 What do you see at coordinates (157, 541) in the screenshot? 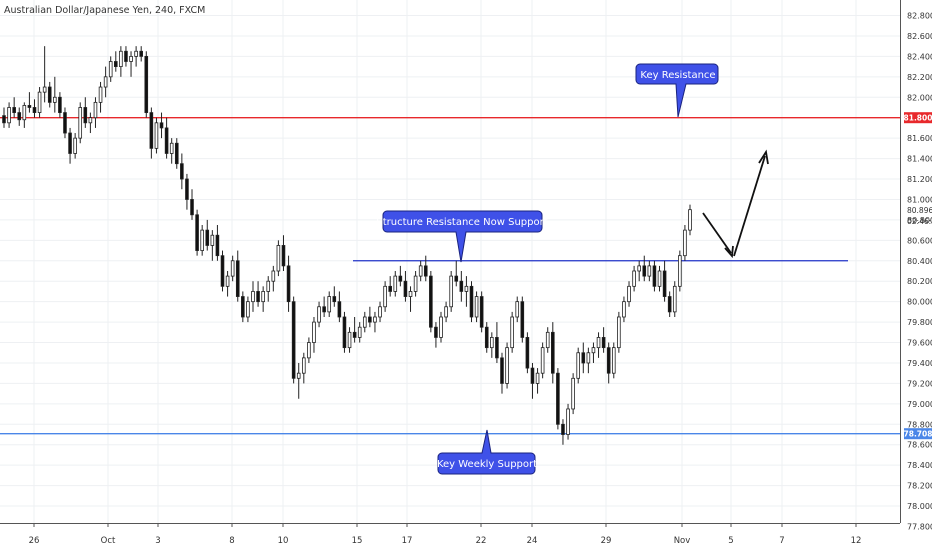
I see `x-tick-label: 3` at bounding box center [157, 541].